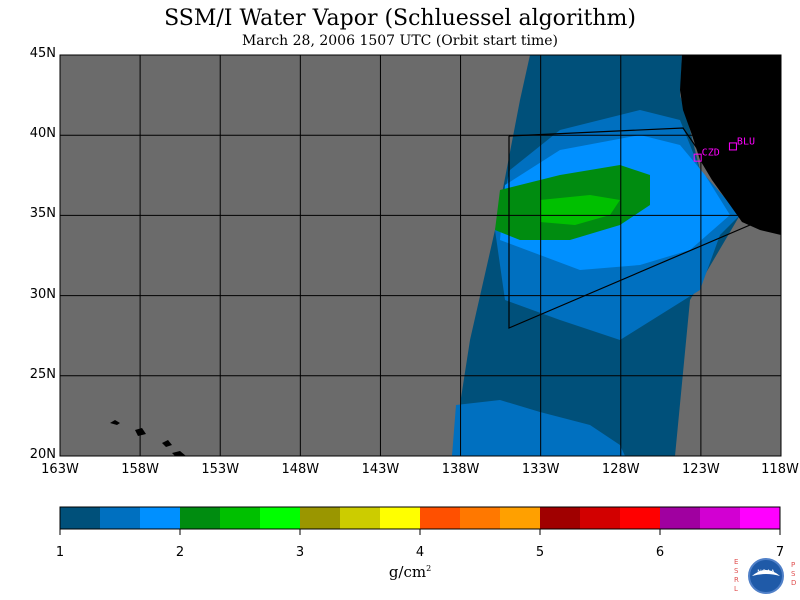 This screenshot has height=600, width=800. I want to click on noaa-emblem-icon, so click(766, 576).